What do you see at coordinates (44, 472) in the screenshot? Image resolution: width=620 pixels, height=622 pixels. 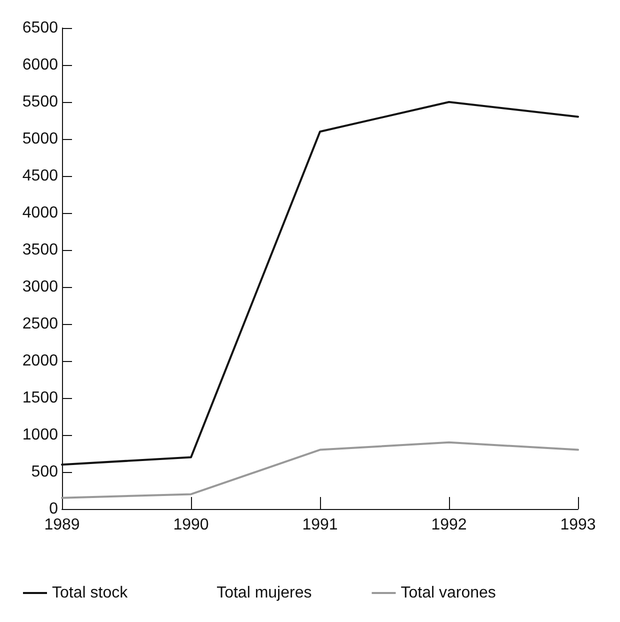 I see `y-tick-label: 500` at bounding box center [44, 472].